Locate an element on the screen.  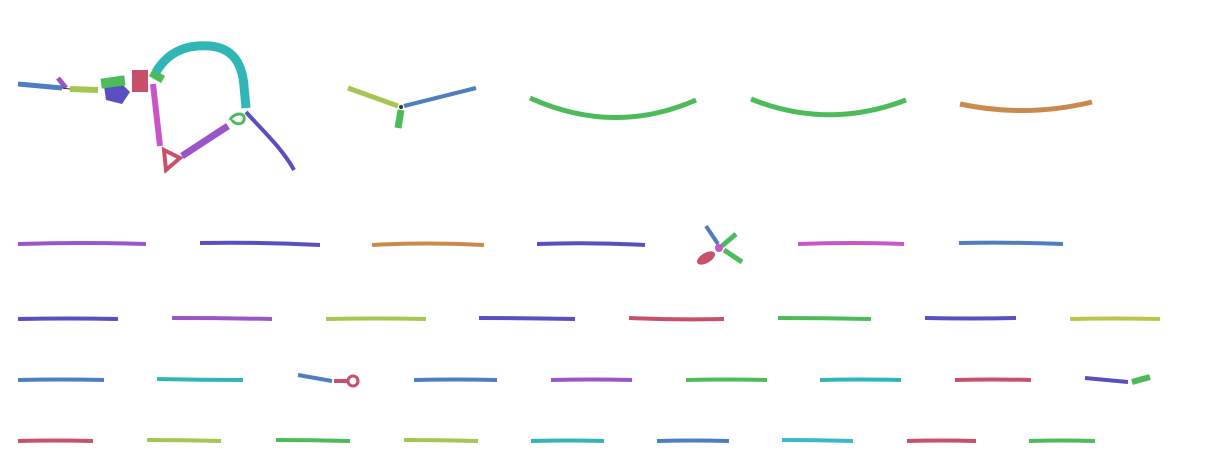
network-loop-triangle is located at coordinates (172, 160).